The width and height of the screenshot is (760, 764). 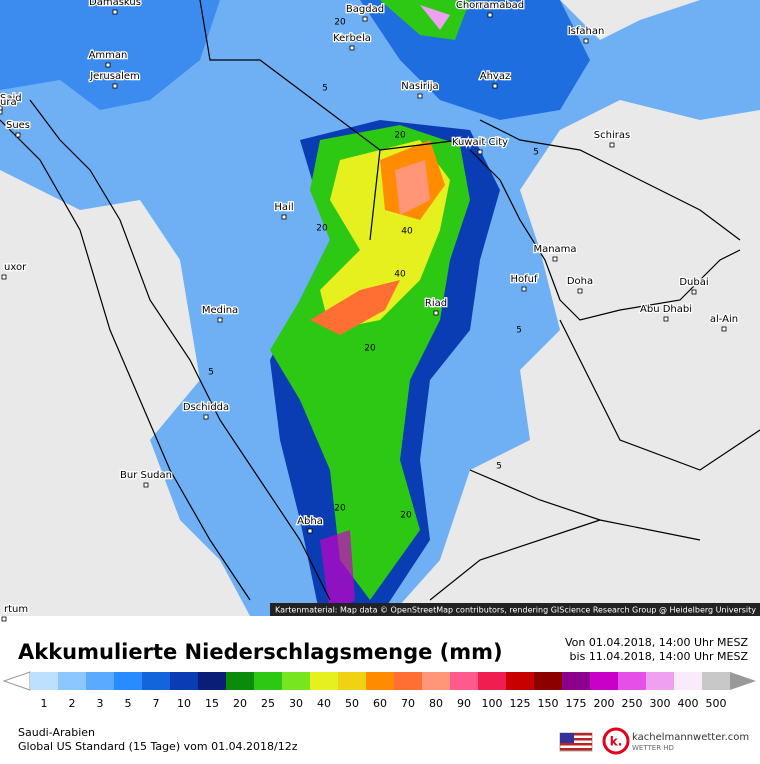 I want to click on city-label: Dschidda, so click(x=206, y=407).